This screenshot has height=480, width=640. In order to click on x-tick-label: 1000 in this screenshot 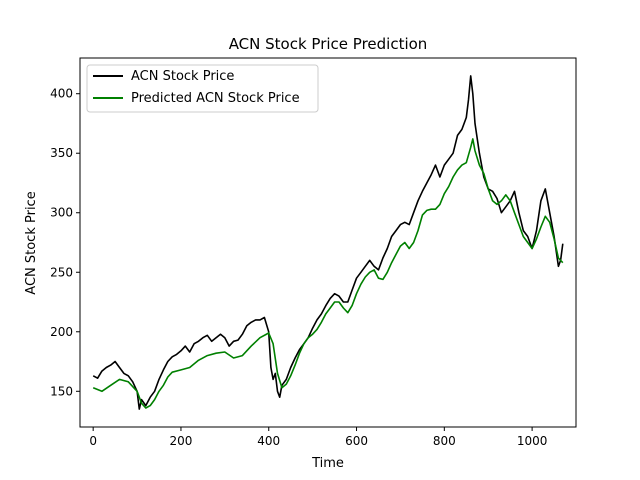, I will do `click(532, 441)`.